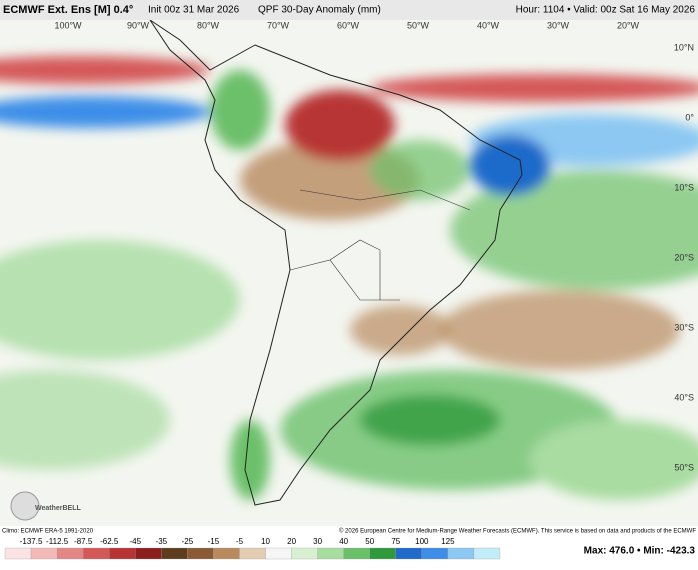 This screenshot has width=698, height=570. Describe the element at coordinates (640, 551) in the screenshot. I see `stats: Max: 476.0 • Min: -423.3` at that location.